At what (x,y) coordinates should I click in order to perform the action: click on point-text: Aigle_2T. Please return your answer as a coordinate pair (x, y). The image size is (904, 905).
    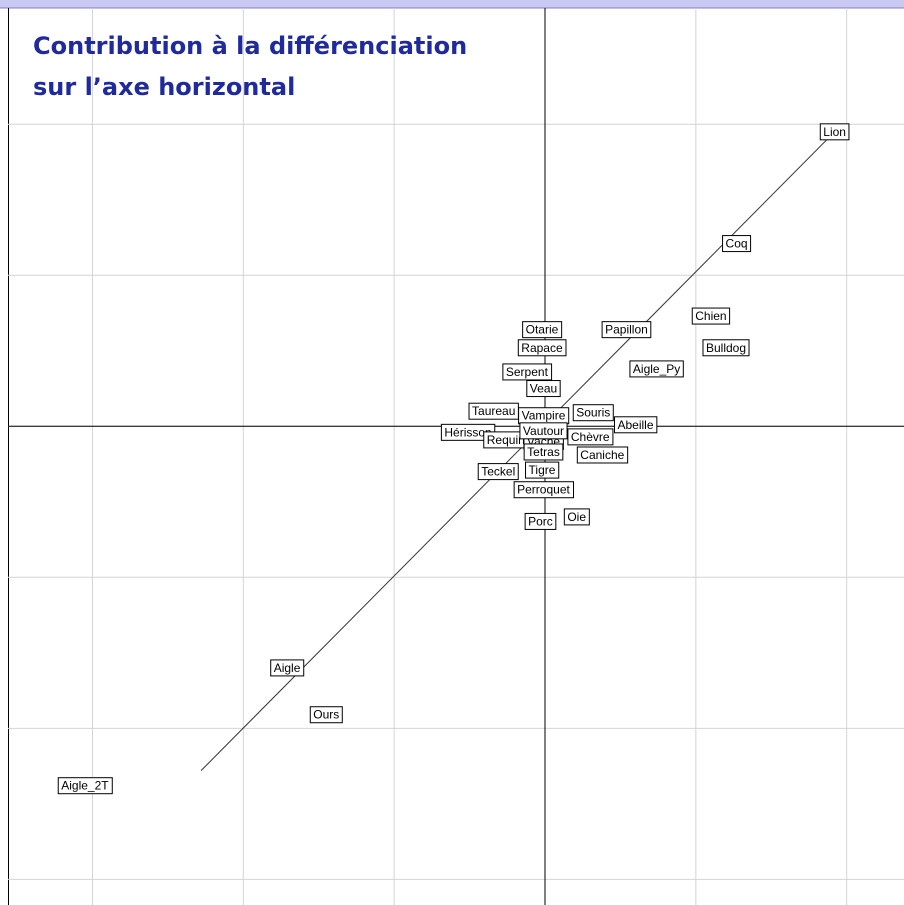
    Looking at the image, I should click on (85, 786).